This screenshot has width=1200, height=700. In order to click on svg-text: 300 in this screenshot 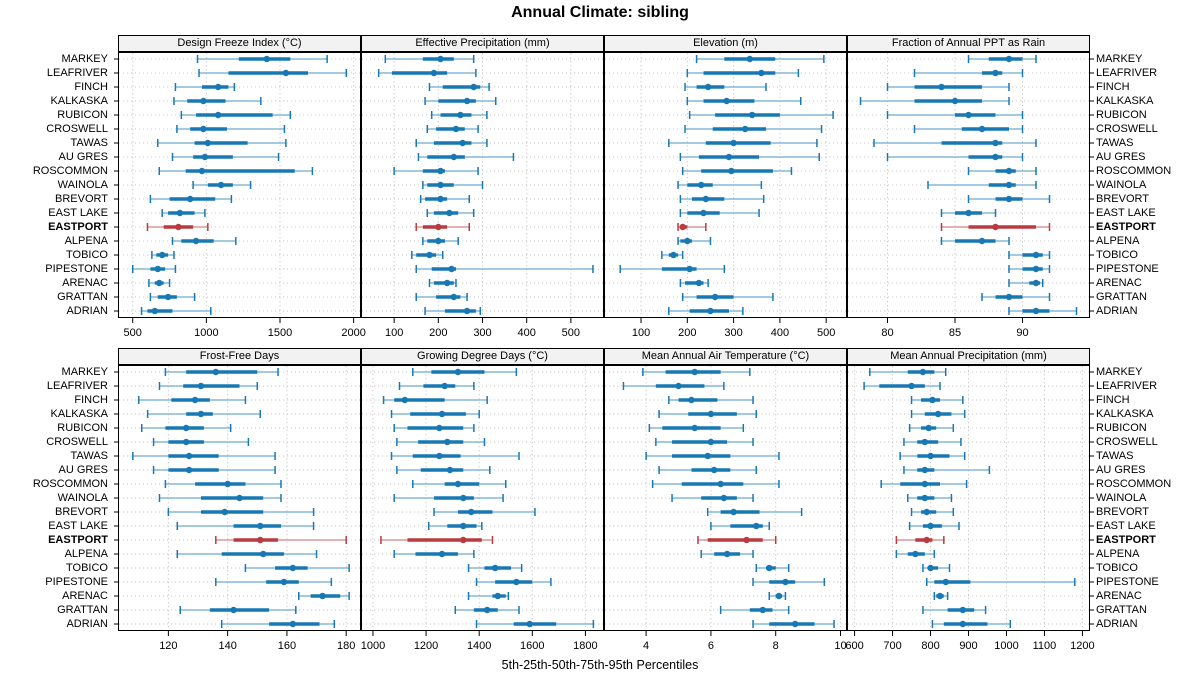, I will do `click(733, 333)`.